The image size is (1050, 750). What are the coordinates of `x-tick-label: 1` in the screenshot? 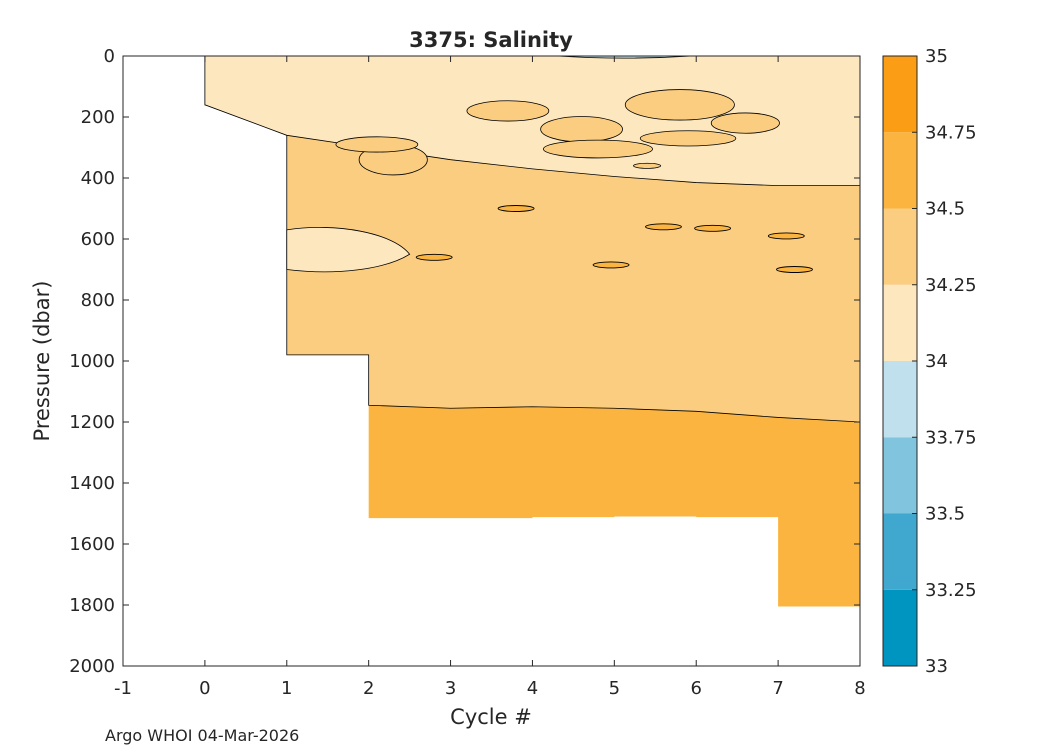 It's located at (286, 688).